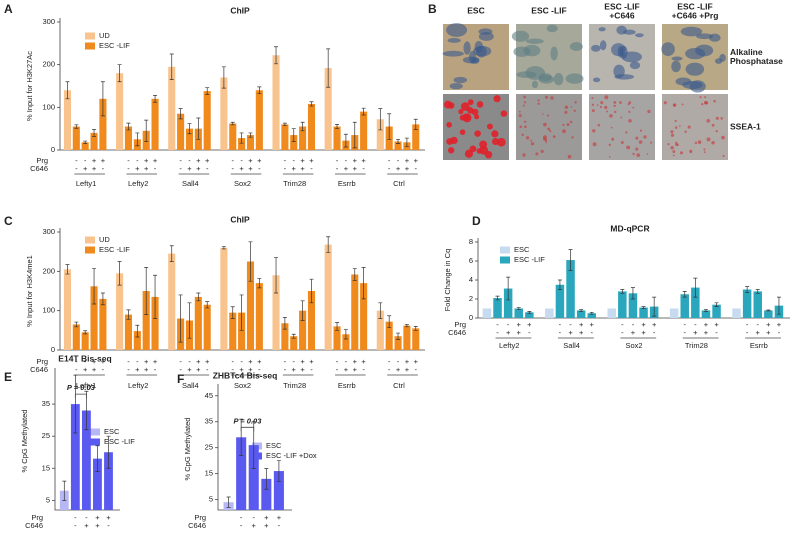 This screenshot has height=533, width=796. What do you see at coordinates (180, 379) in the screenshot?
I see `panel-letter: F` at bounding box center [180, 379].